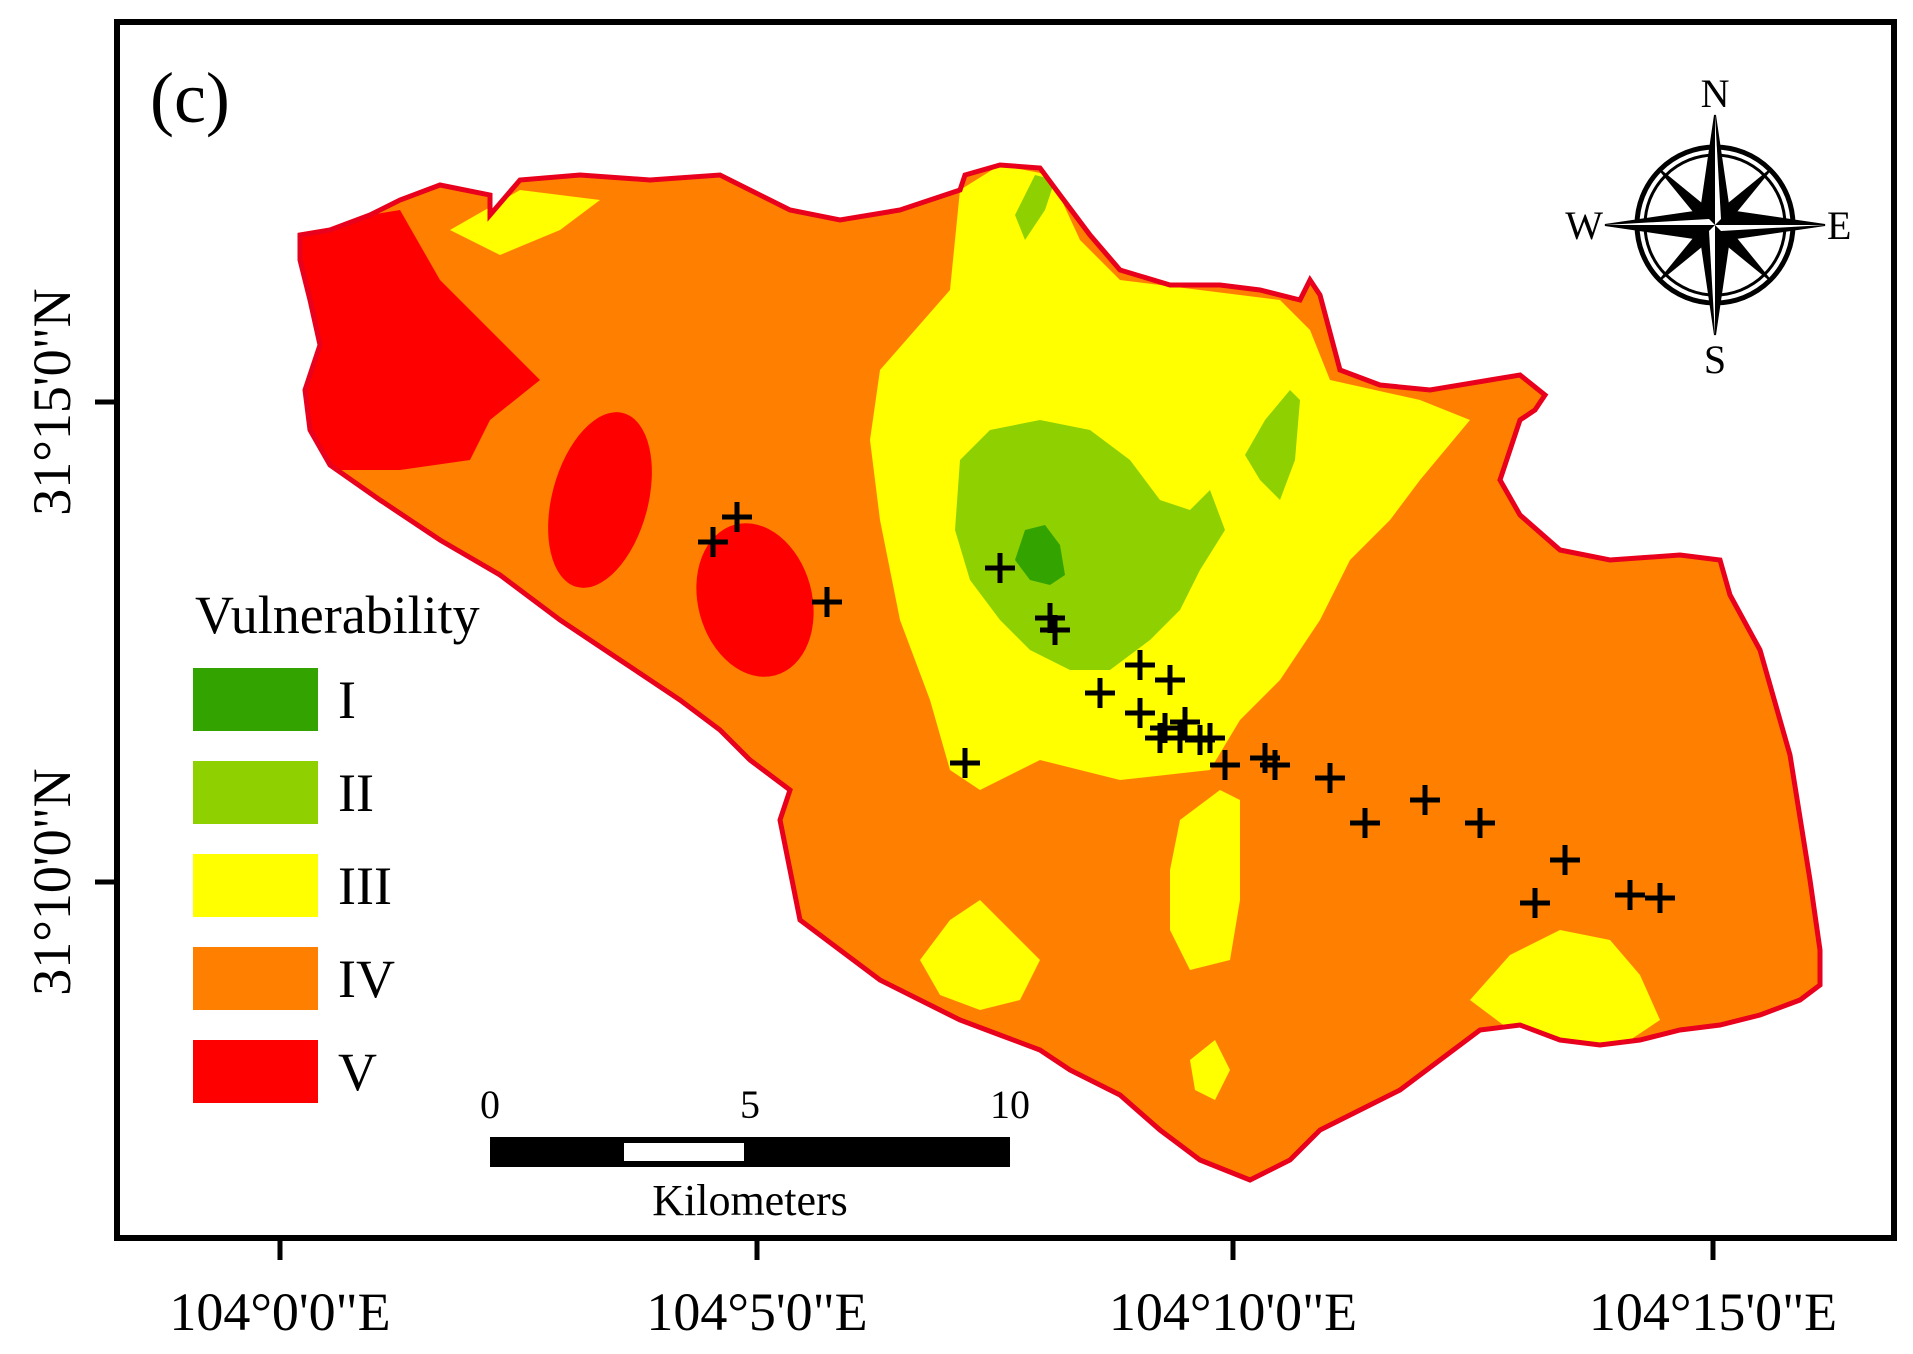  What do you see at coordinates (1715, 93) in the screenshot?
I see `compass-north: N` at bounding box center [1715, 93].